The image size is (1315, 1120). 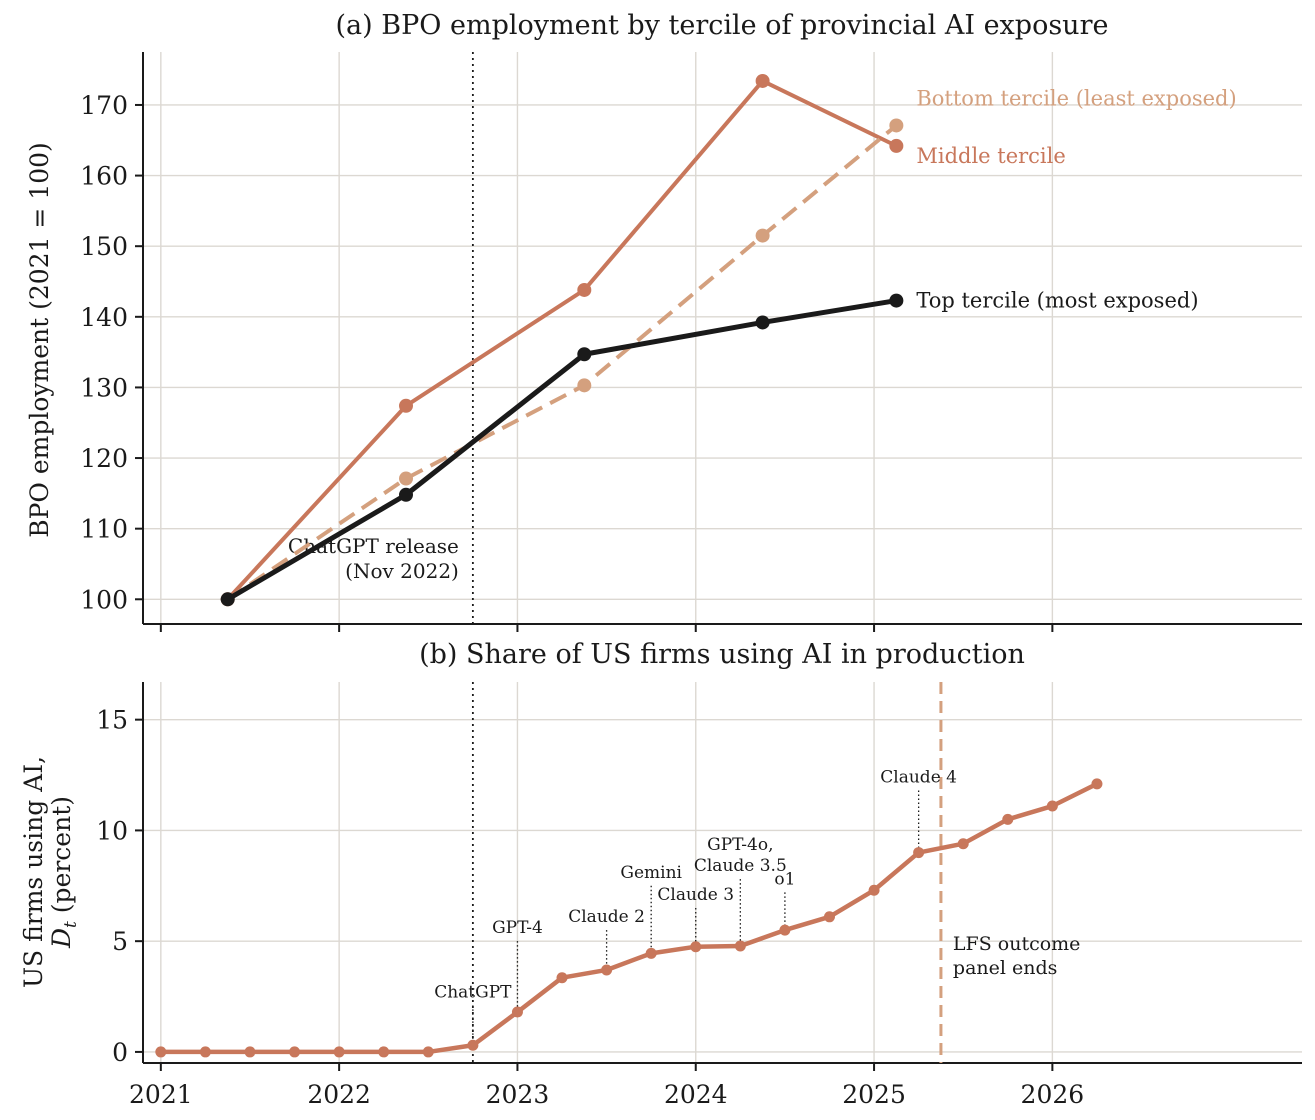 What do you see at coordinates (104, 599) in the screenshot?
I see `y-tick-label: 100` at bounding box center [104, 599].